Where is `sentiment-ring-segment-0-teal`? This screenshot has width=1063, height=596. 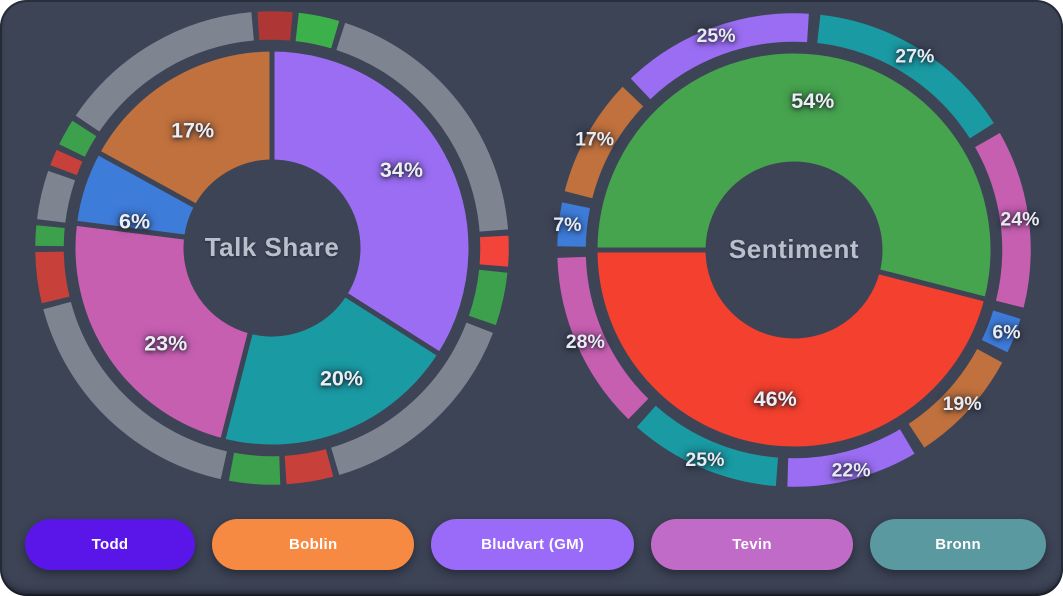
sentiment-ring-segment-0-teal is located at coordinates (905, 76).